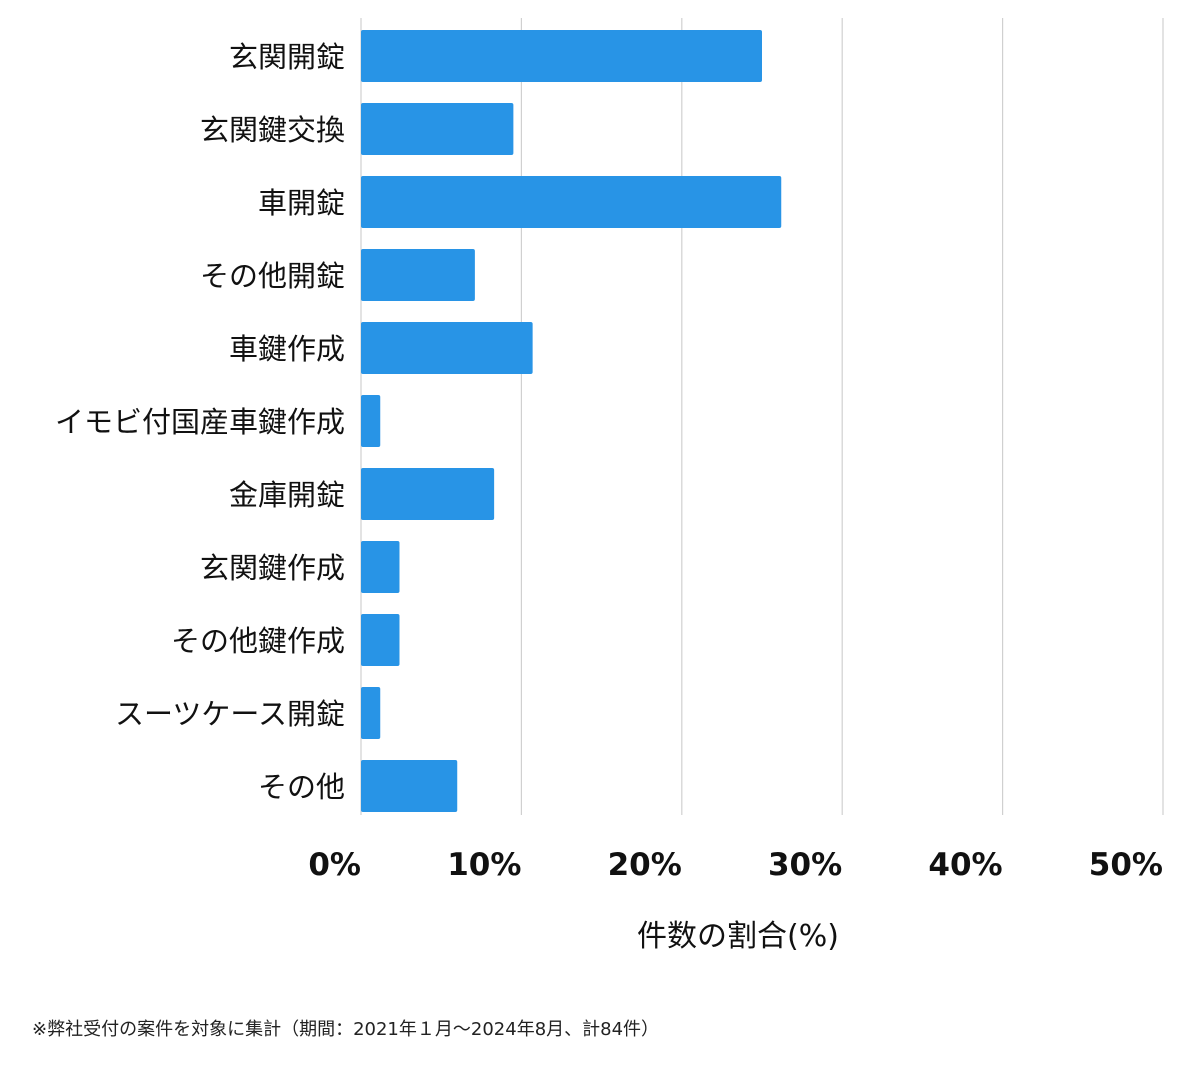 The image size is (1200, 1069). What do you see at coordinates (272, 130) in the screenshot?
I see `category-label: 玄関鍵交換` at bounding box center [272, 130].